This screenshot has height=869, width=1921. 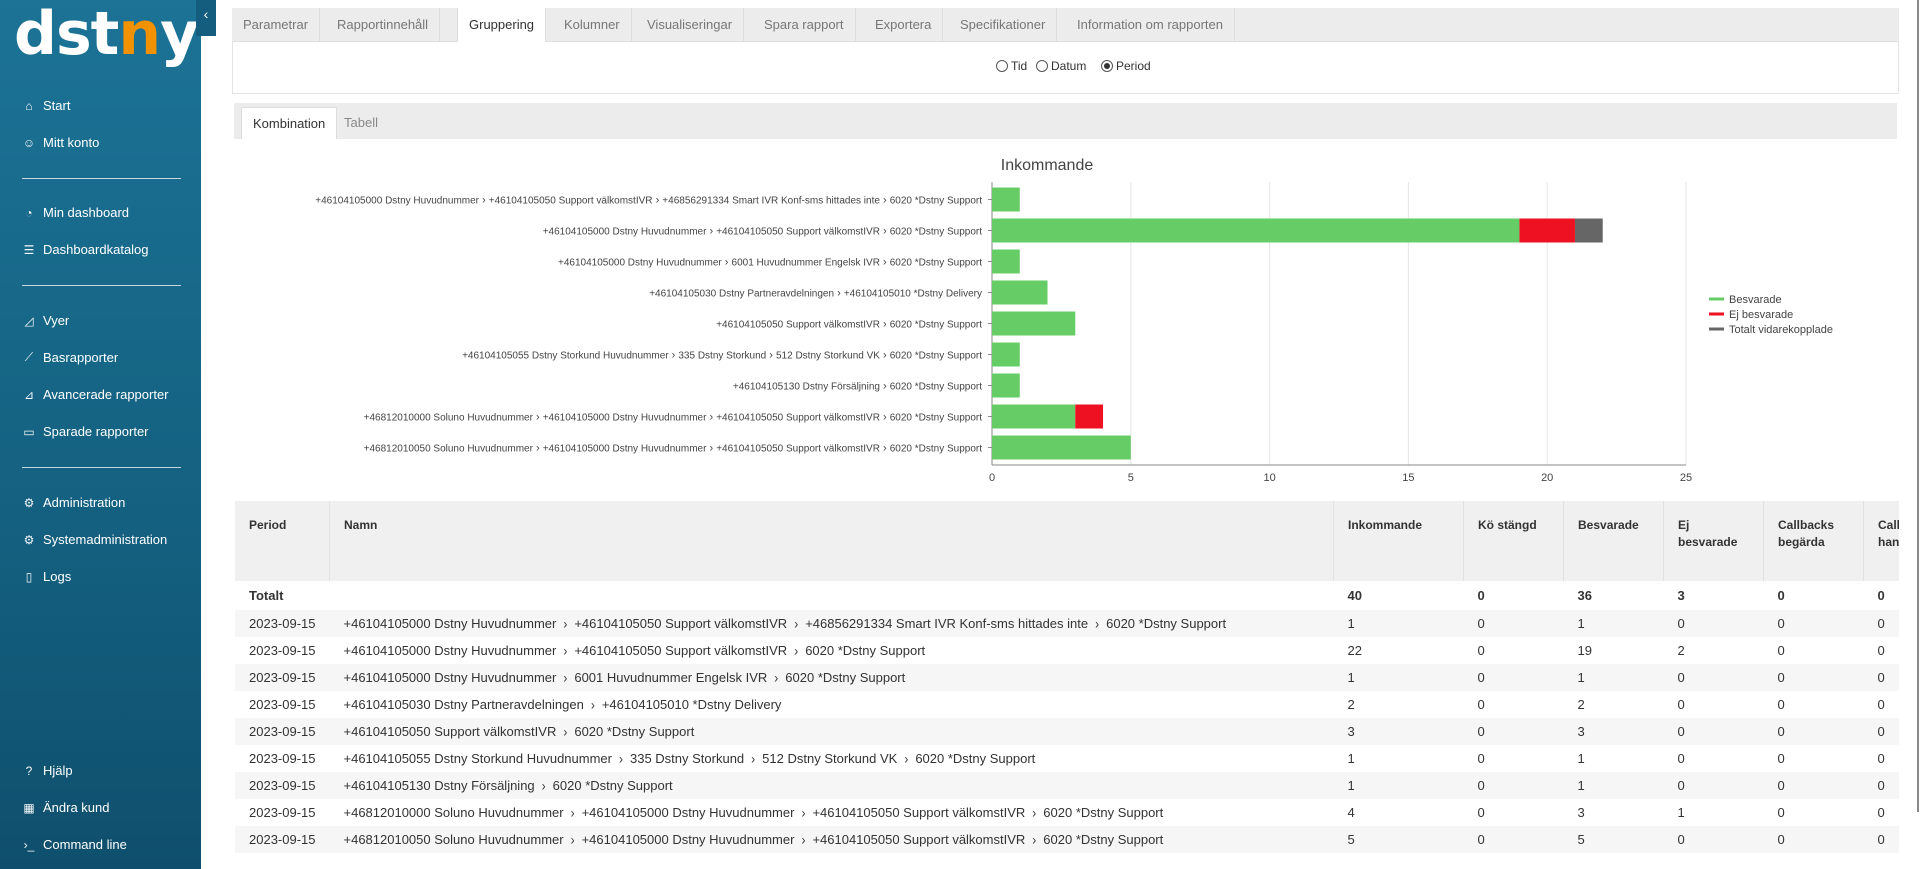 What do you see at coordinates (1513, 541) in the screenshot?
I see `column-header-ko-stangd: Kö stängd` at bounding box center [1513, 541].